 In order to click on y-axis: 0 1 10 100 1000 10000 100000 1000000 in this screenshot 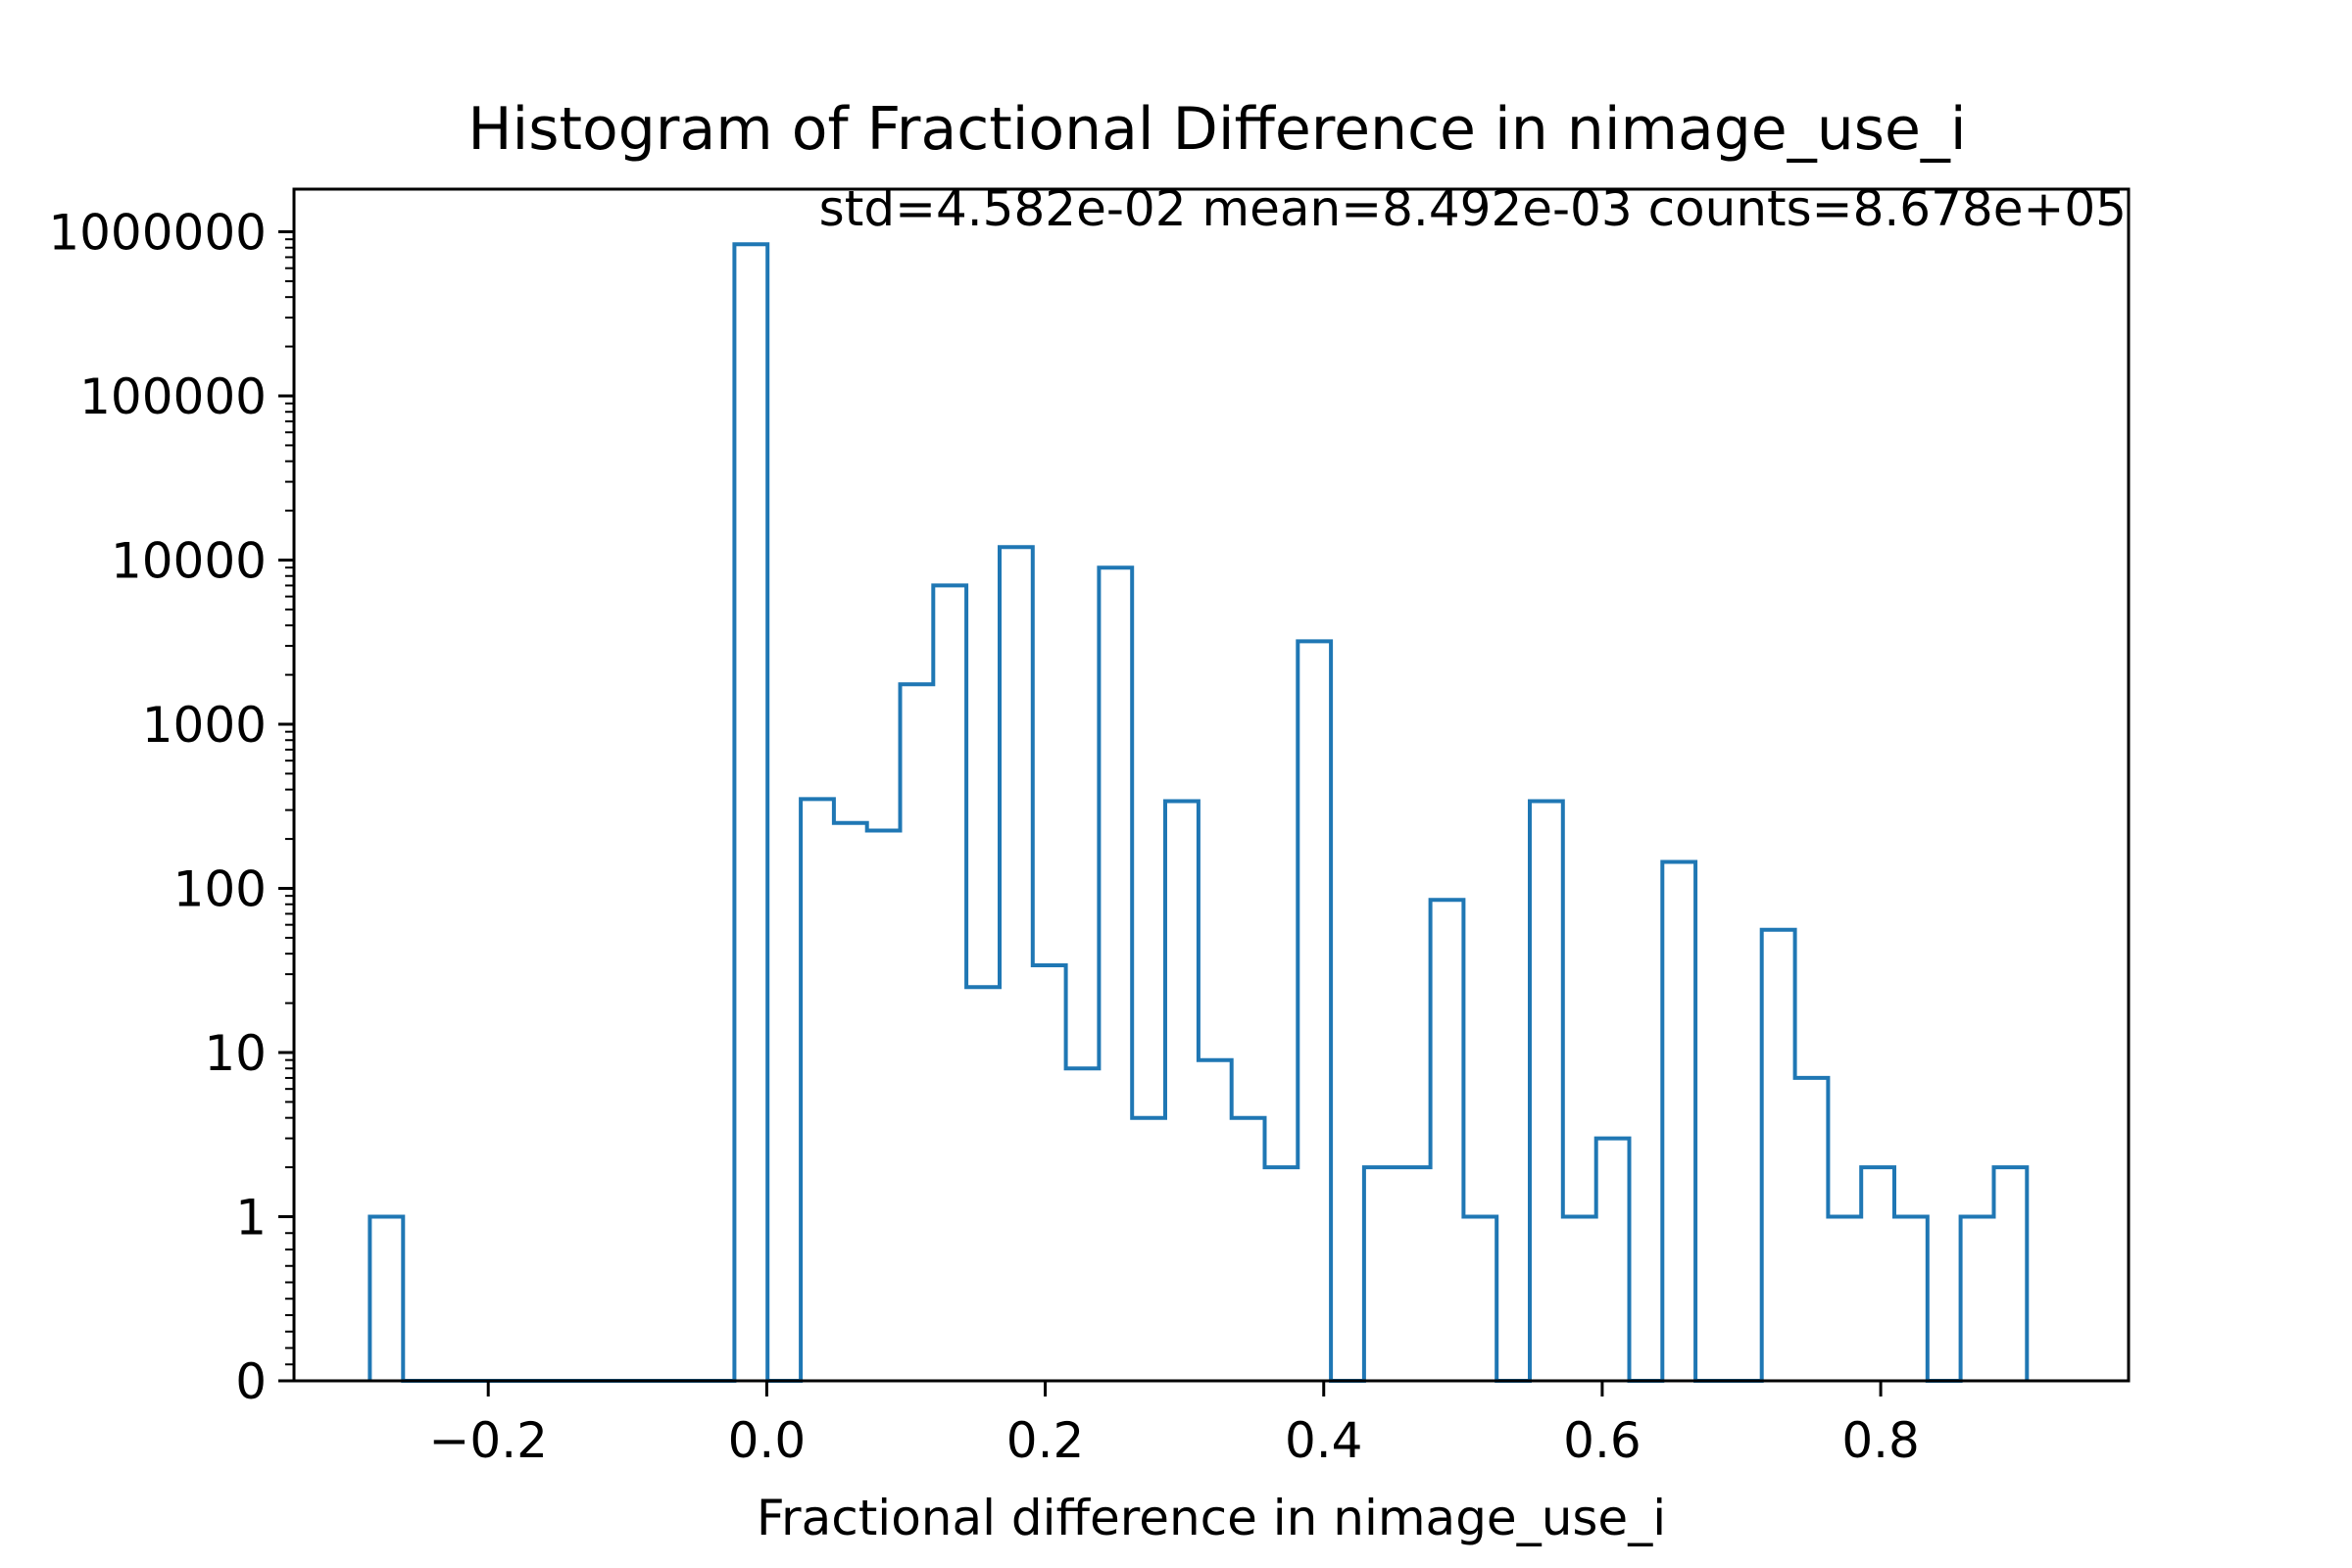, I will do `click(171, 807)`.